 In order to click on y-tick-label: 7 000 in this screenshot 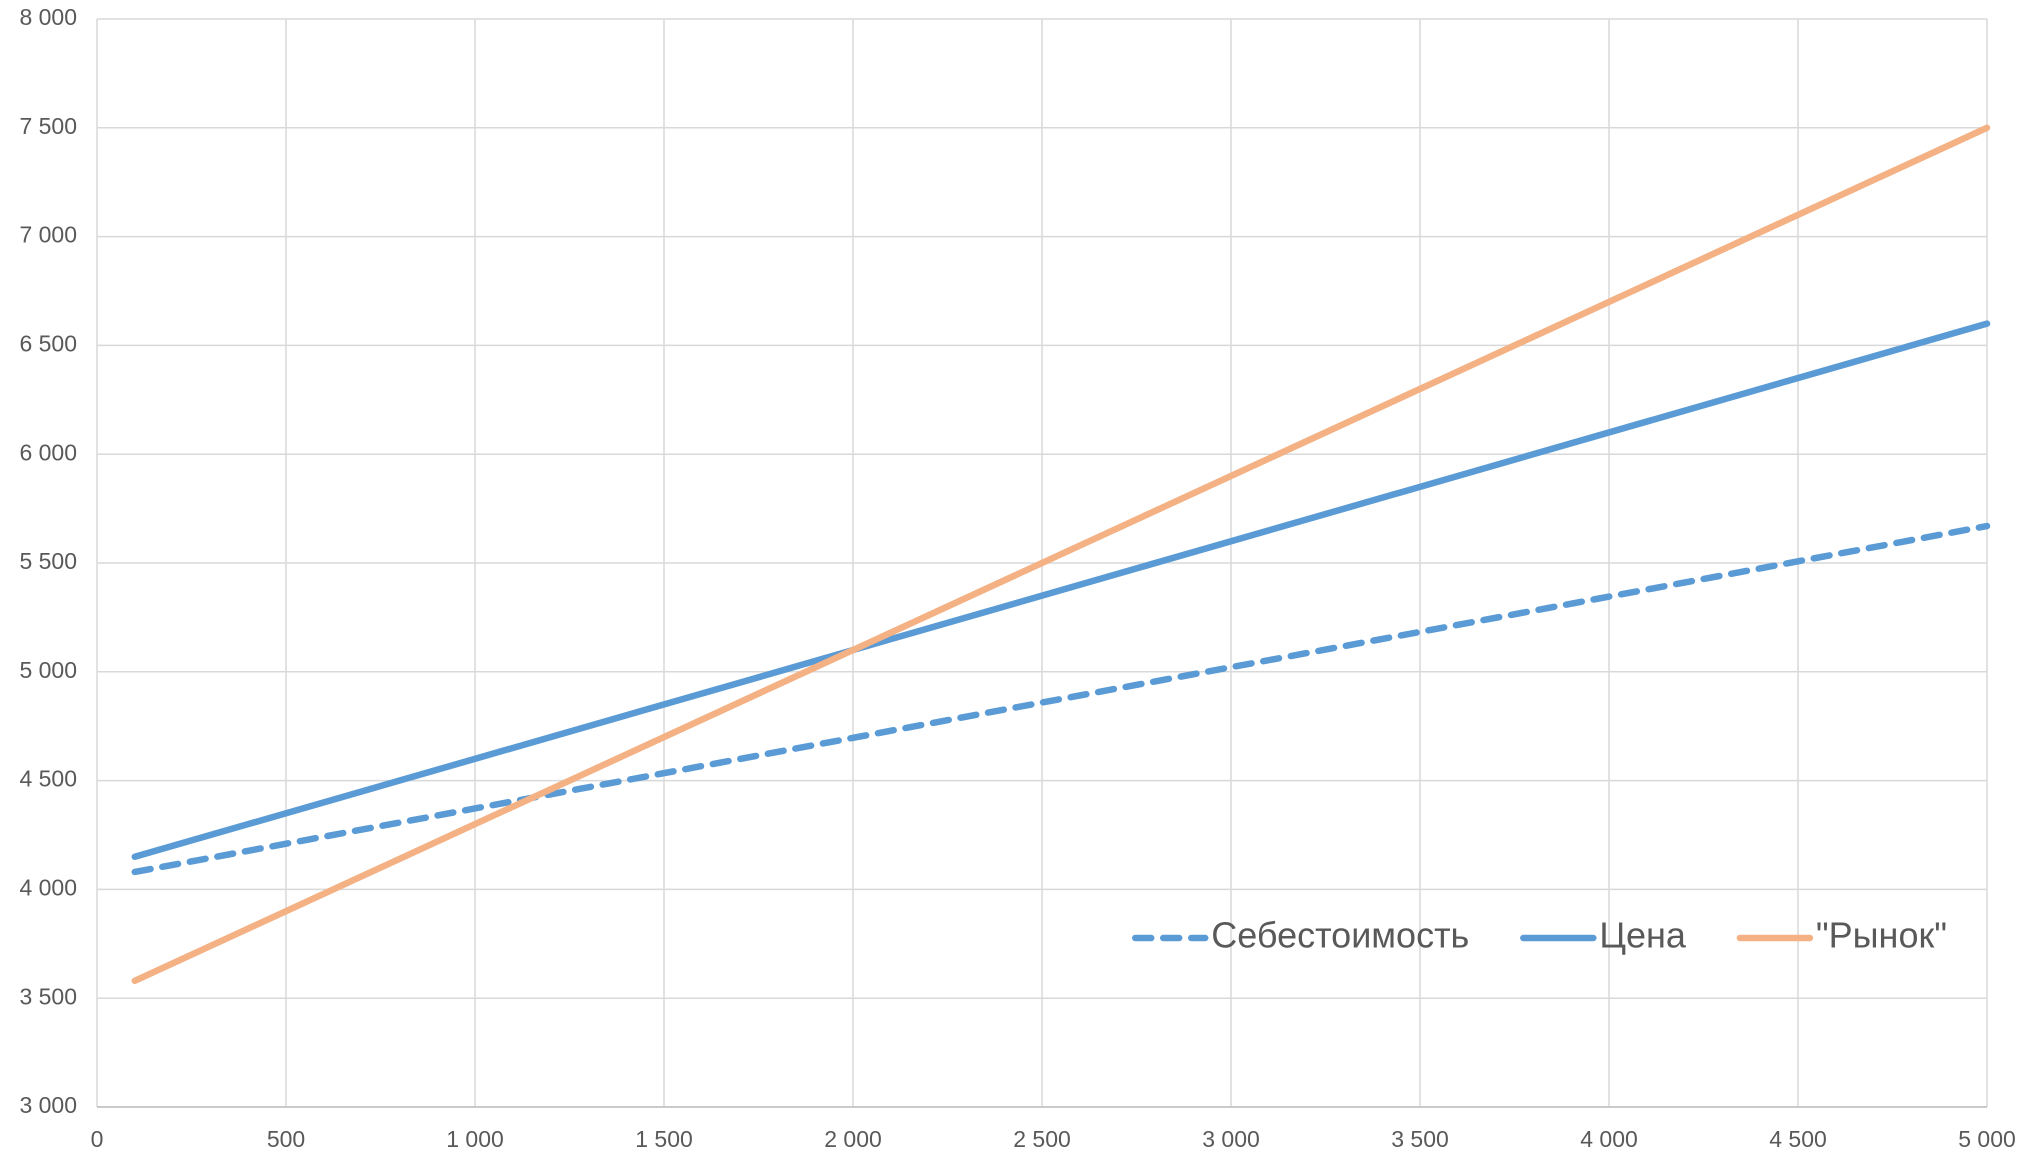, I will do `click(48, 235)`.